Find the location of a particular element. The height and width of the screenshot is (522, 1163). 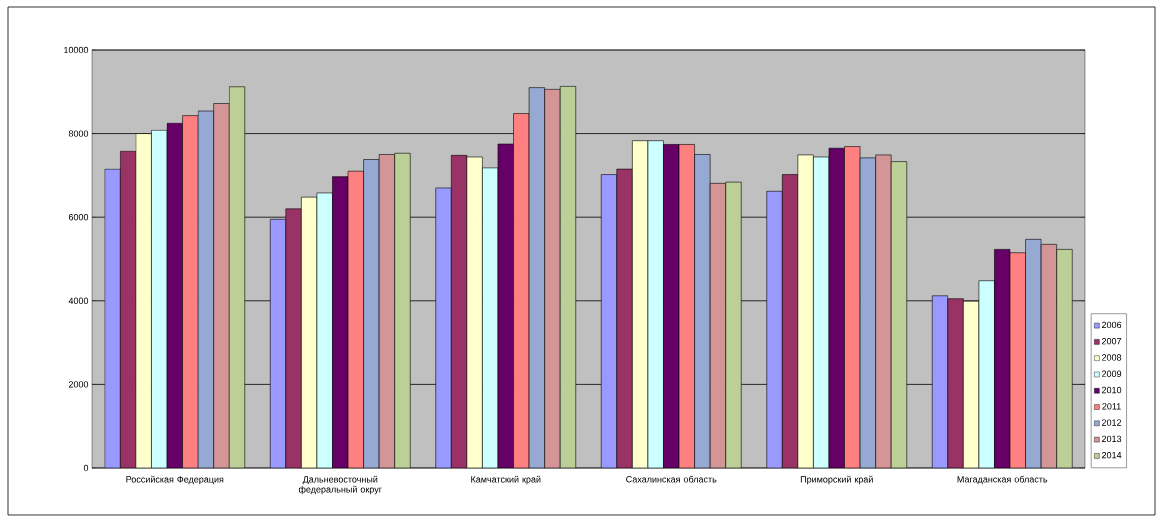

legend-label: 2012 is located at coordinates (1112, 422).